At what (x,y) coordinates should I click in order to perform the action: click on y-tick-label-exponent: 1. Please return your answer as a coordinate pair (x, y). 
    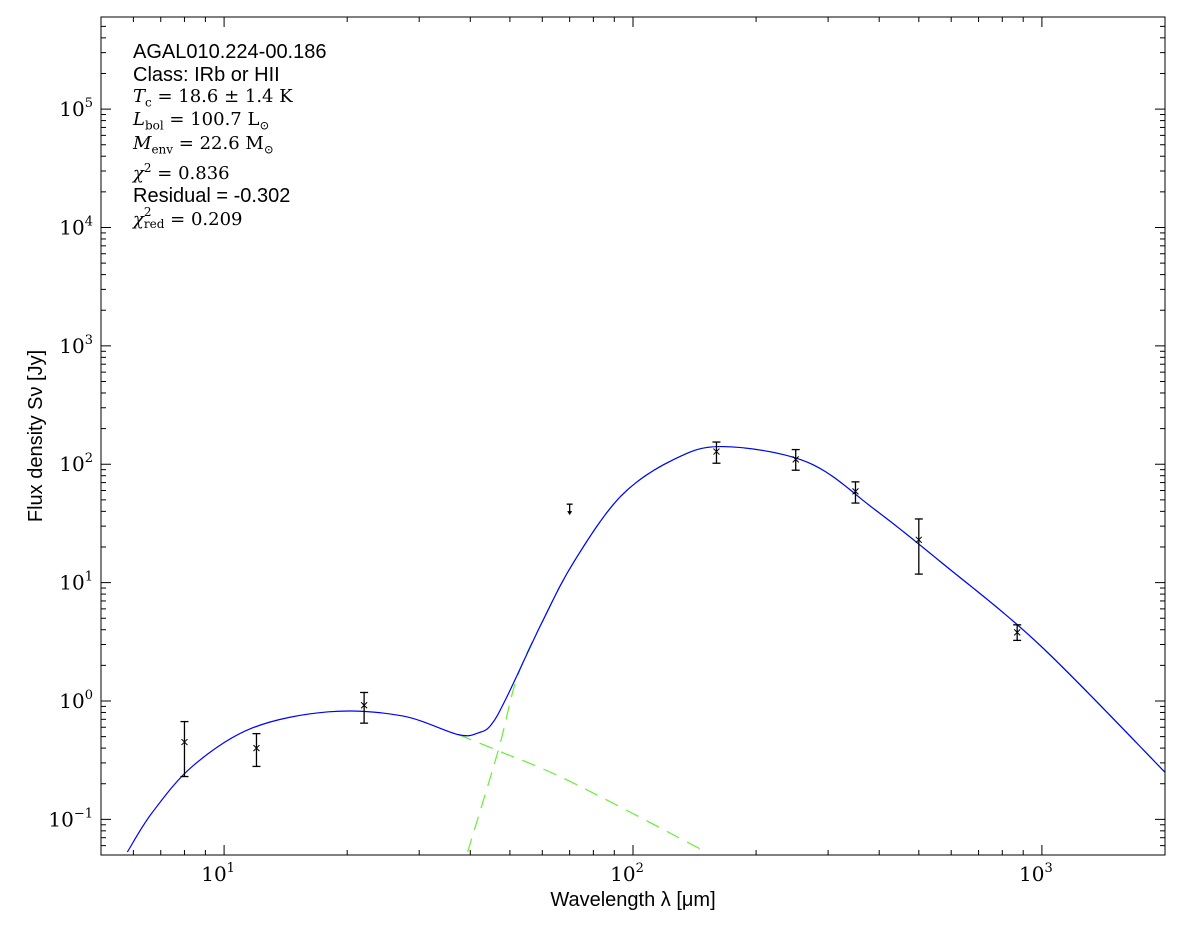
    Looking at the image, I should click on (89, 577).